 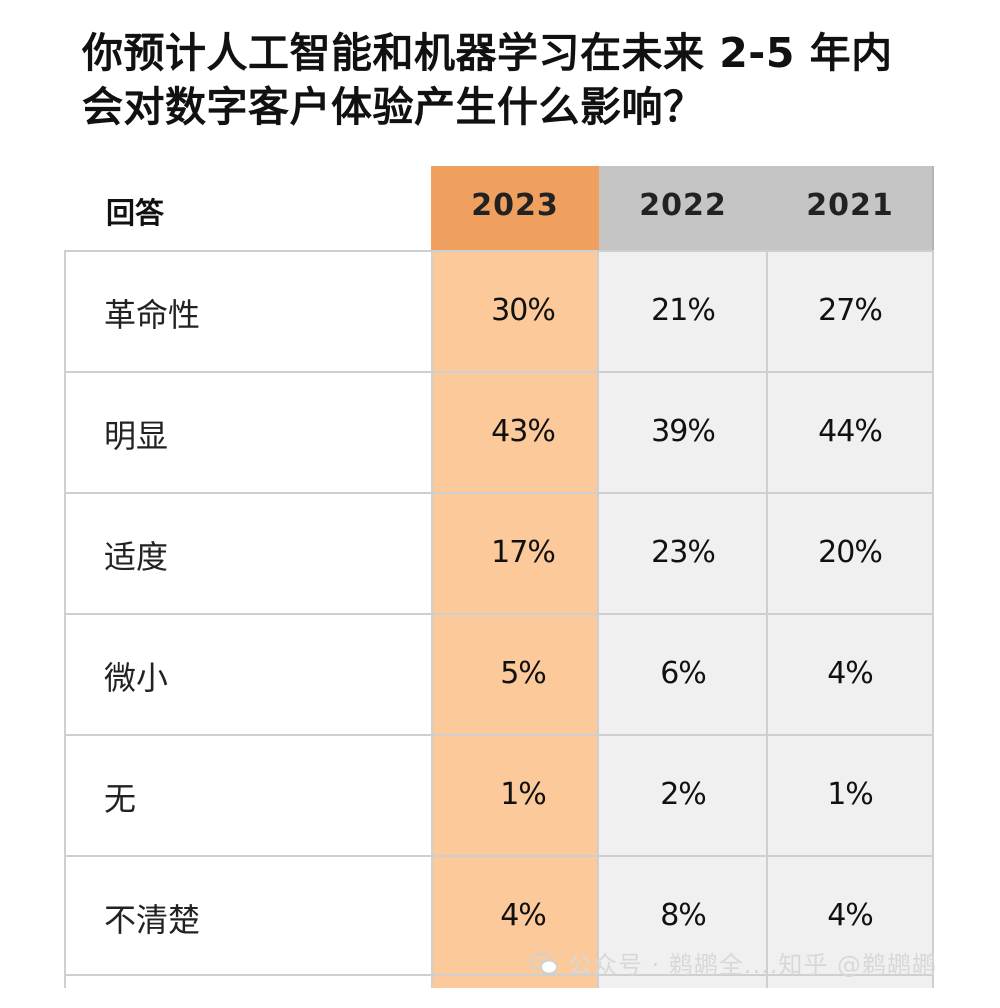 What do you see at coordinates (683, 552) in the screenshot?
I see `value-cell-2022: 23%` at bounding box center [683, 552].